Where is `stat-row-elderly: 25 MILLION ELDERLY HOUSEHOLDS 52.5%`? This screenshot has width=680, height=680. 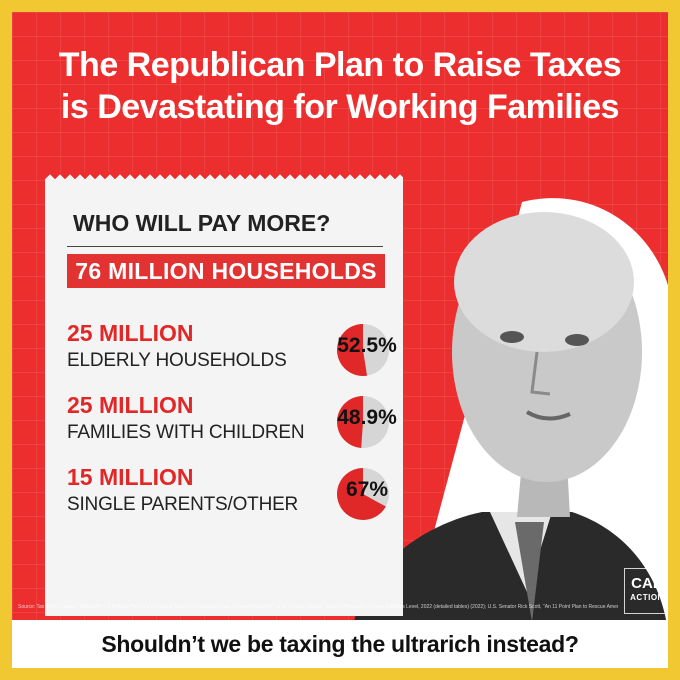
stat-row-elderly: 25 MILLION ELDERLY HOUSEHOLDS 52.5% is located at coordinates (232, 350).